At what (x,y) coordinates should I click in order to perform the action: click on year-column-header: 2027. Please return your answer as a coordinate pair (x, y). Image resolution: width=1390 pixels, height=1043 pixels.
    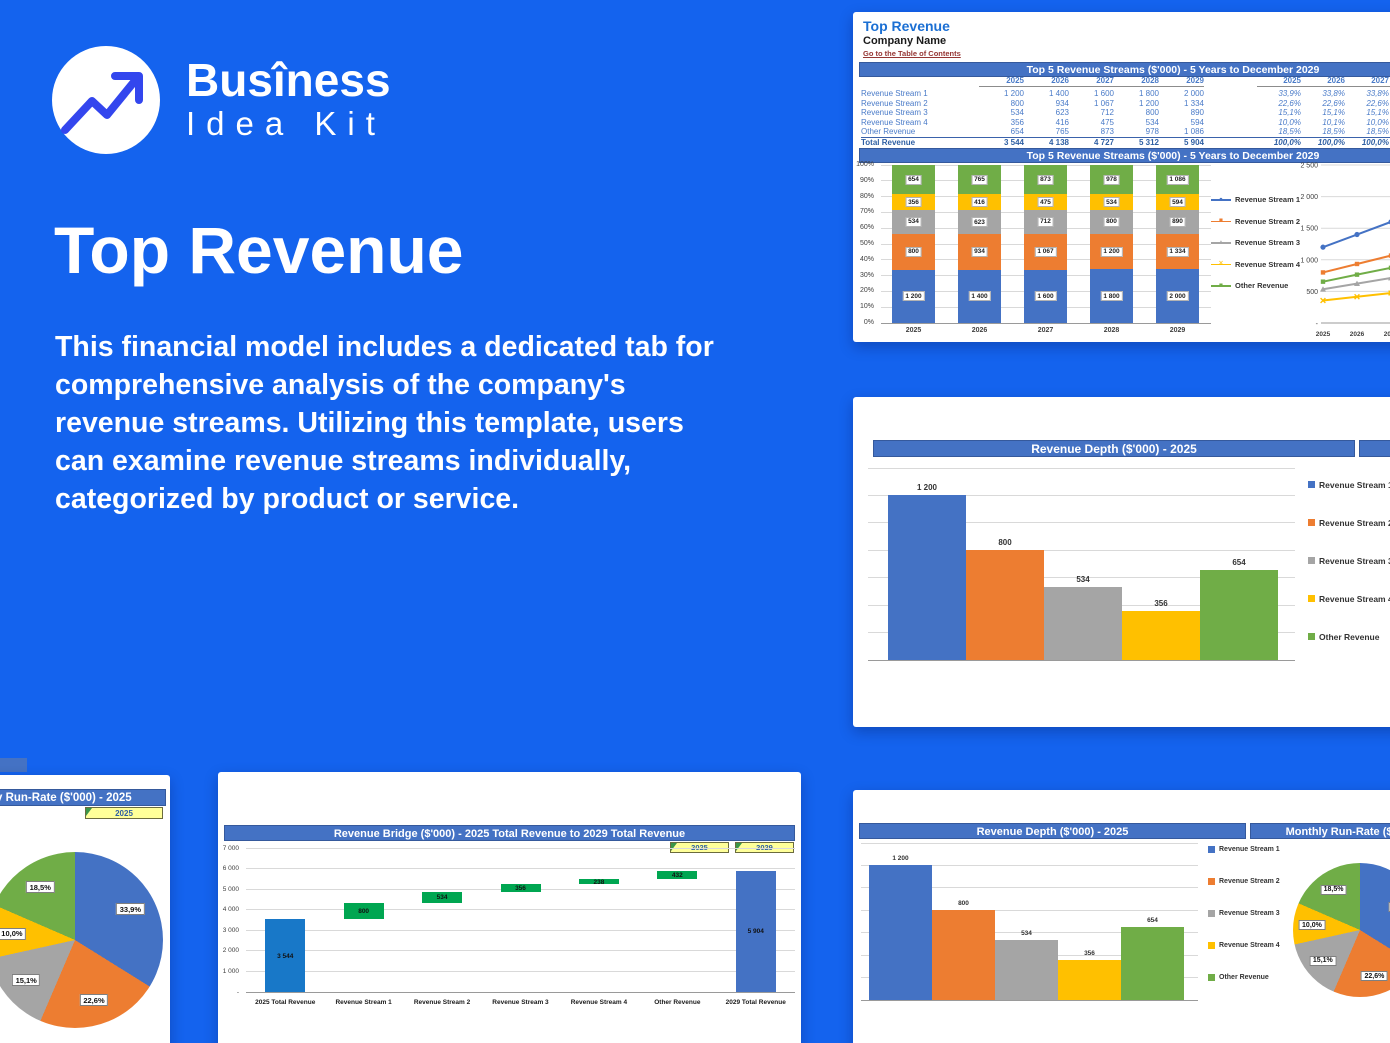
    Looking at the image, I should click on (1367, 81).